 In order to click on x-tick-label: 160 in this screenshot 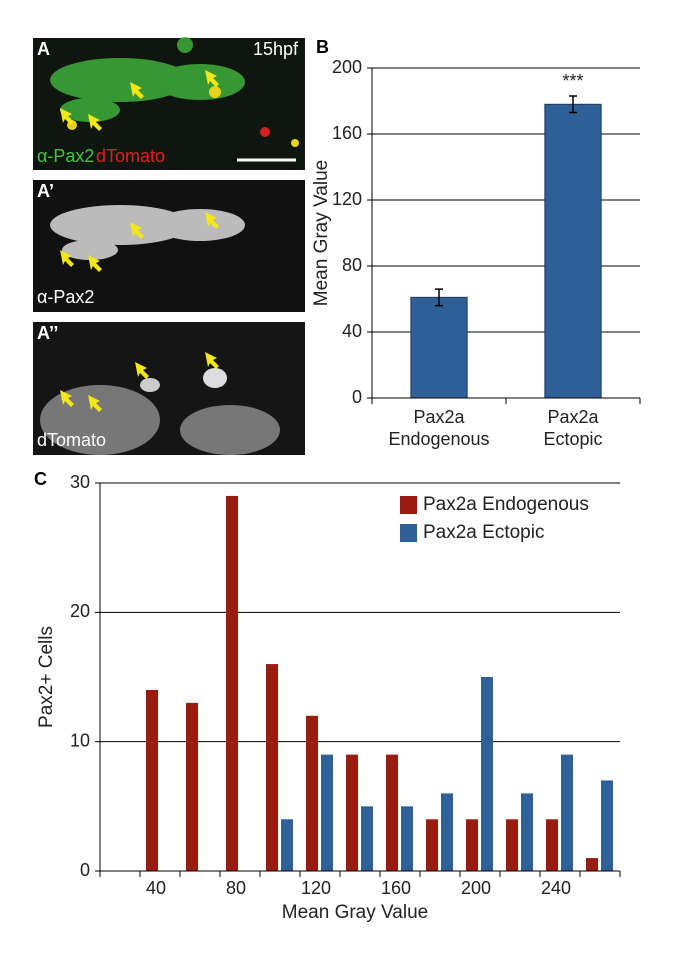, I will do `click(396, 888)`.